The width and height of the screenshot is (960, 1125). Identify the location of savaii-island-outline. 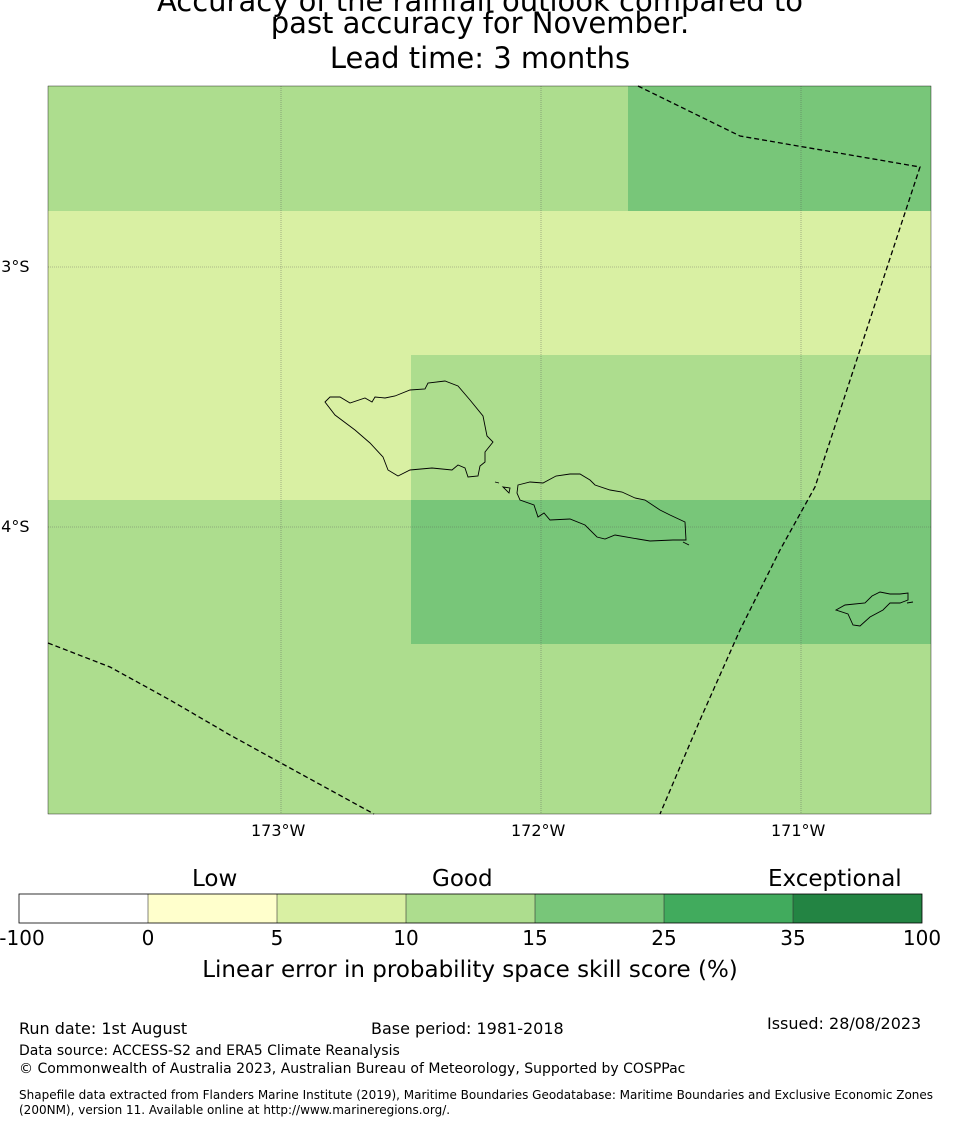
(409, 429).